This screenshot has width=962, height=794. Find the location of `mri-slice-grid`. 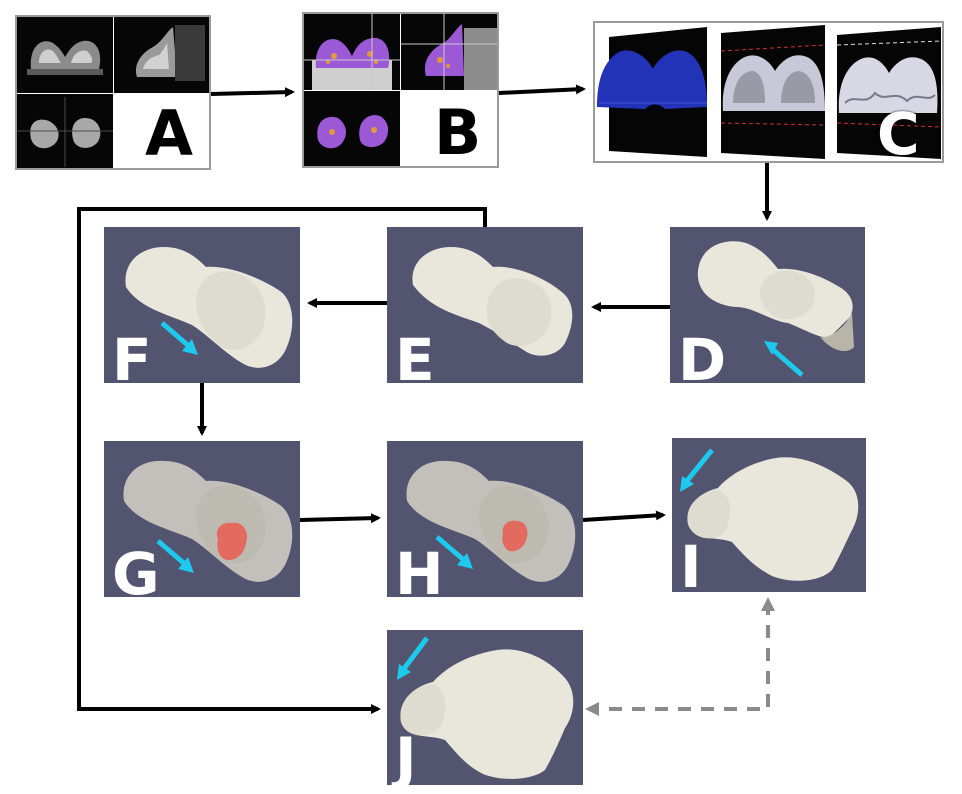

mri-slice-grid is located at coordinates (113, 92).